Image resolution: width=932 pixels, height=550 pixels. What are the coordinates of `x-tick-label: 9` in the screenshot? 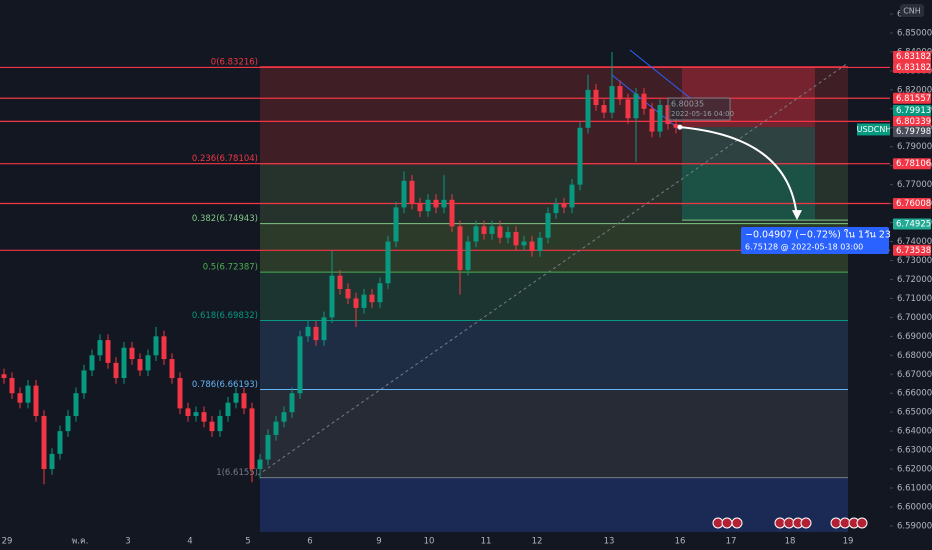 It's located at (378, 542).